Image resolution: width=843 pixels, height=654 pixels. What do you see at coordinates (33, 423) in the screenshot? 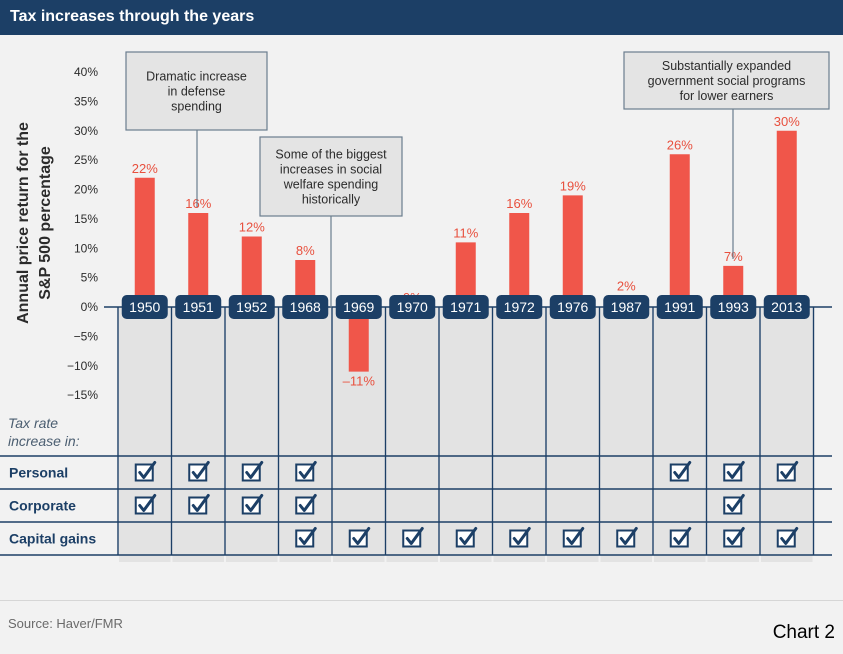
I see `table-caption-line1: Tax rate` at bounding box center [33, 423].